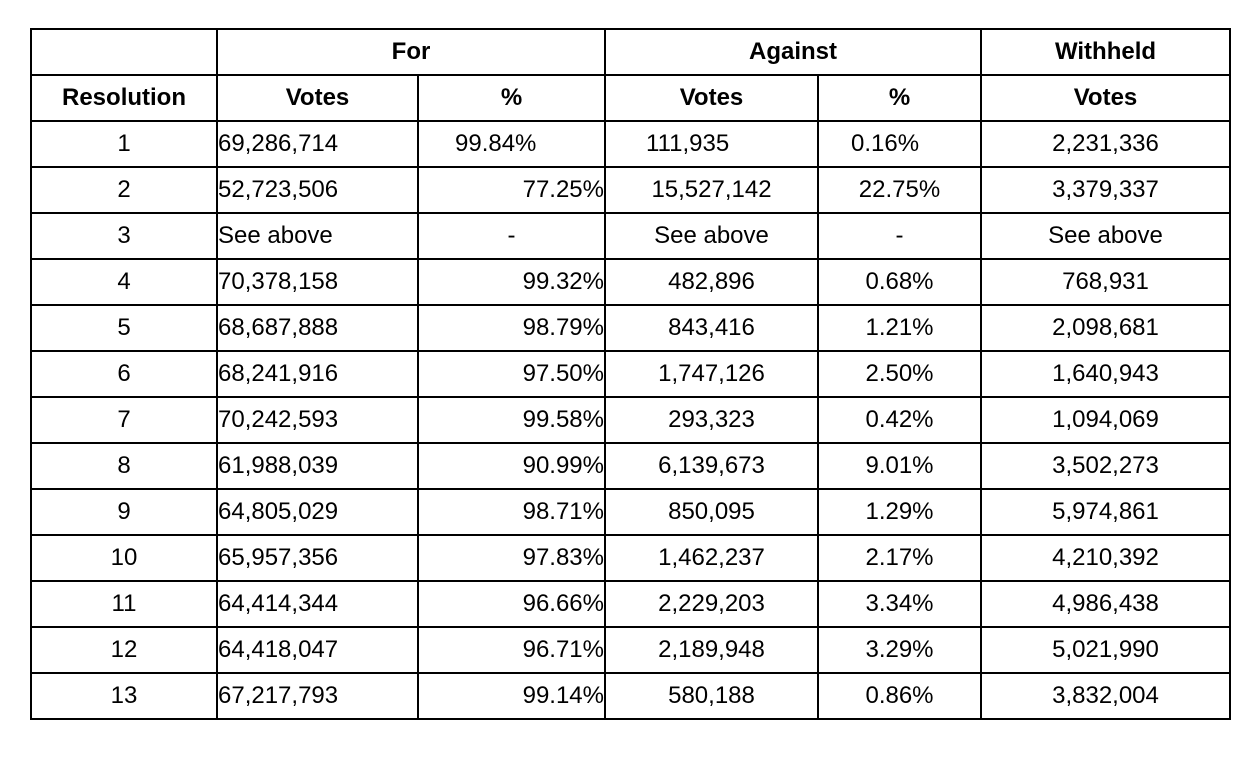 Image resolution: width=1254 pixels, height=774 pixels. I want to click on for-percent-cell: 96.71%, so click(511, 650).